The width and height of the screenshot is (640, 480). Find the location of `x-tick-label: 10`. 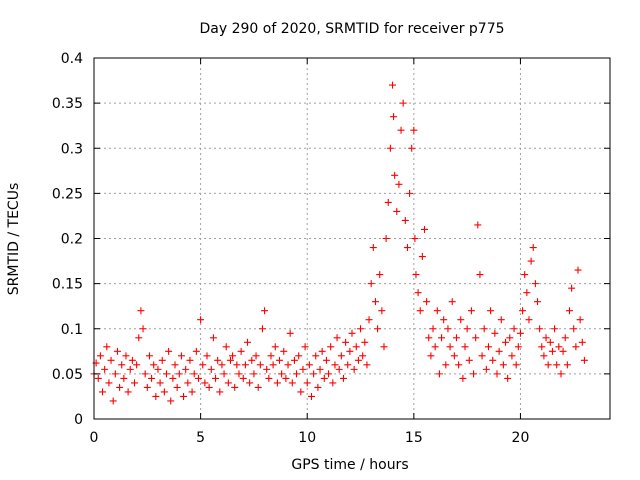

x-tick-label: 10 is located at coordinates (307, 438).